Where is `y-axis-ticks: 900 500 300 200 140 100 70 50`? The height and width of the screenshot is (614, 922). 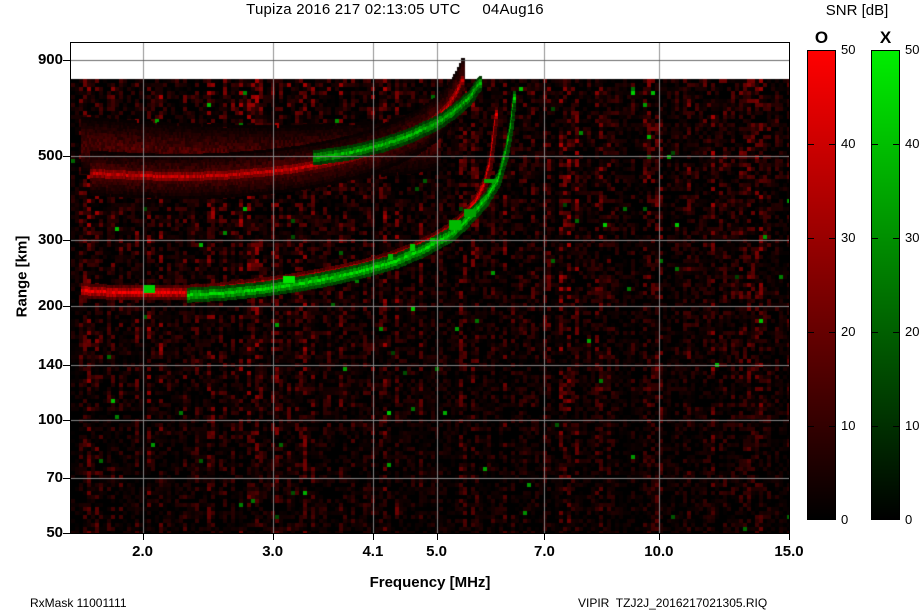
y-axis-ticks: 900 500 300 200 140 100 70 50 is located at coordinates (35, 307).